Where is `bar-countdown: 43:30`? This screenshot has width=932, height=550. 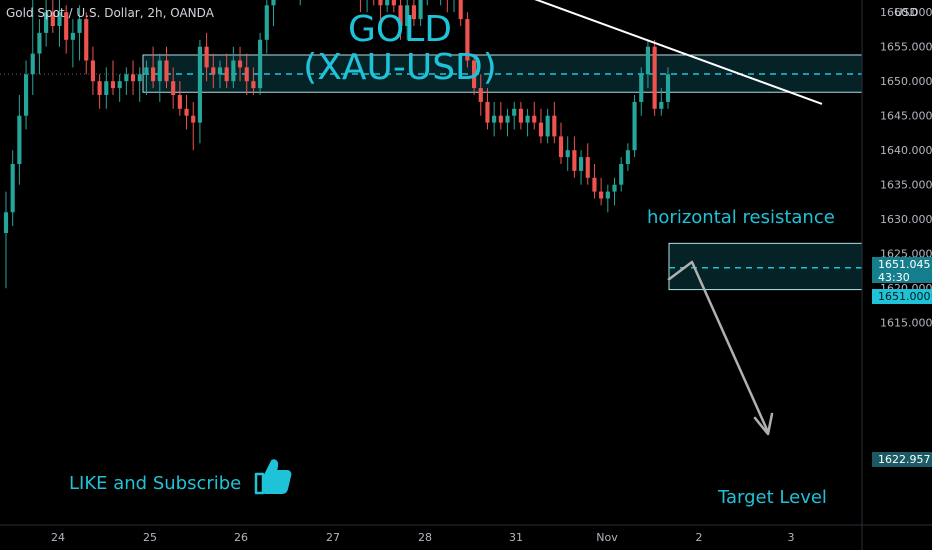 bar-countdown: 43:30 is located at coordinates (894, 277).